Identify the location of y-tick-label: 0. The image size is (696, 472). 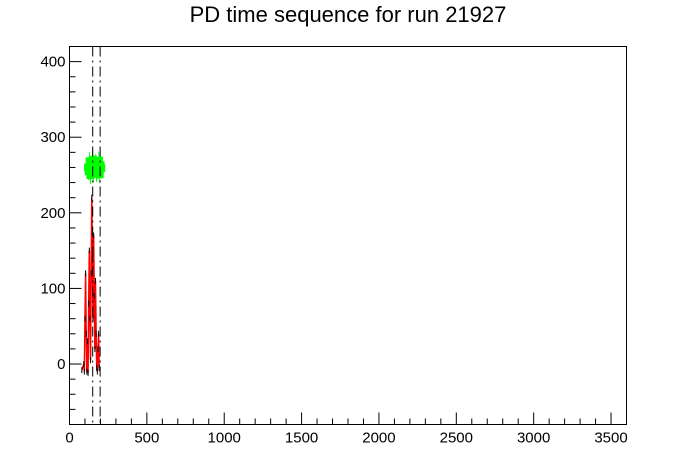
(61, 364).